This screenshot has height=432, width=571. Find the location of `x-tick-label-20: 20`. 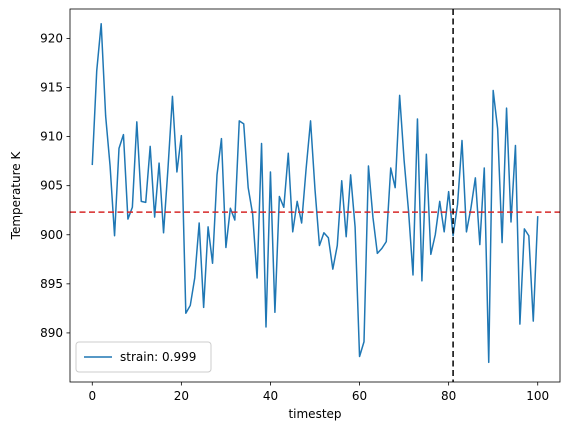

x-tick-label-20: 20 is located at coordinates (181, 396).